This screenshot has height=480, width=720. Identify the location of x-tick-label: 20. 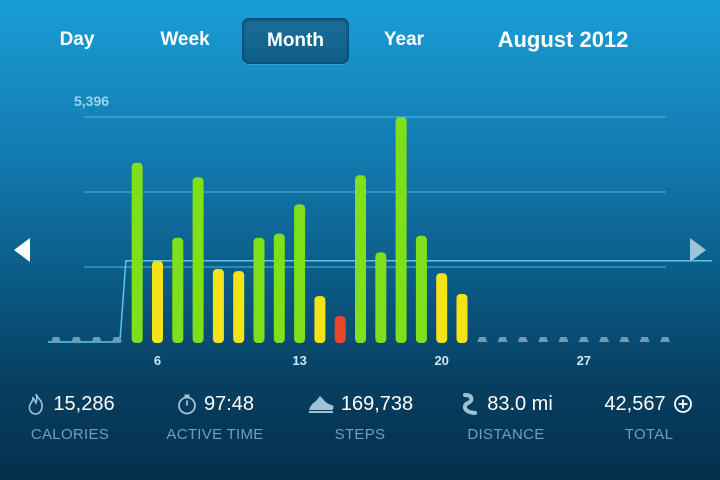
(441, 360).